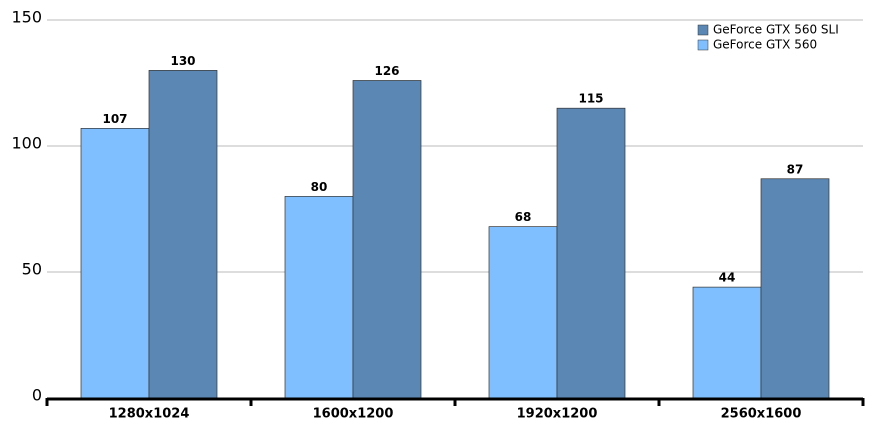 The height and width of the screenshot is (429, 877). I want to click on y-tick-label: 100, so click(26, 143).